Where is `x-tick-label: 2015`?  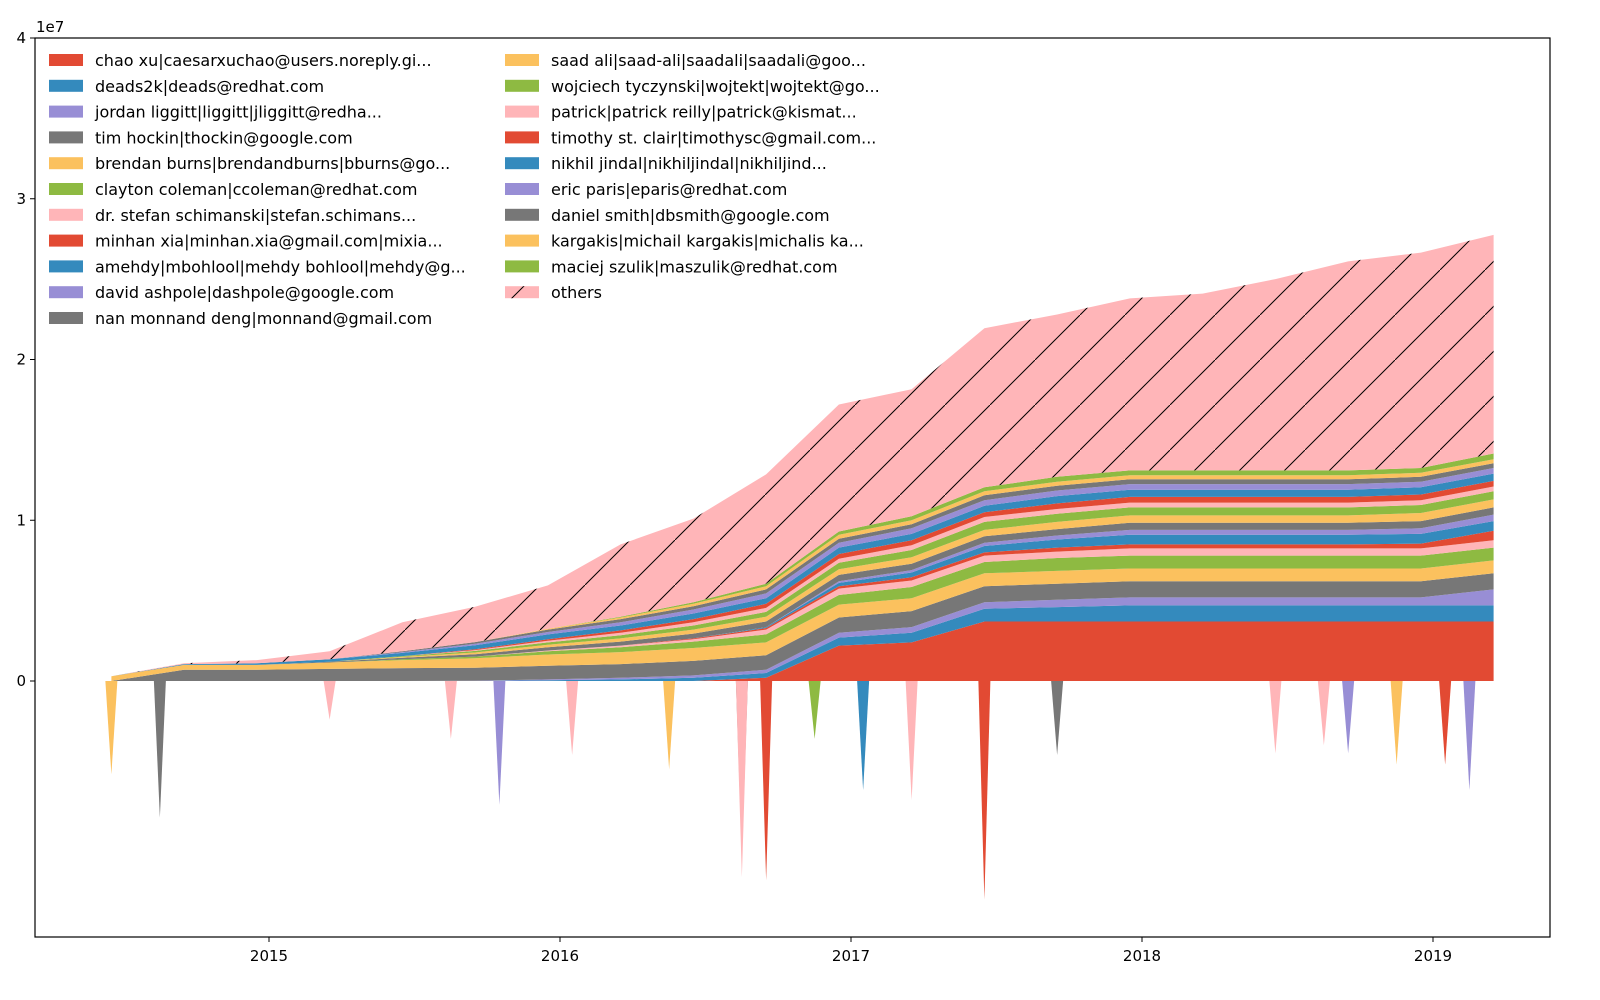 x-tick-label: 2015 is located at coordinates (269, 956).